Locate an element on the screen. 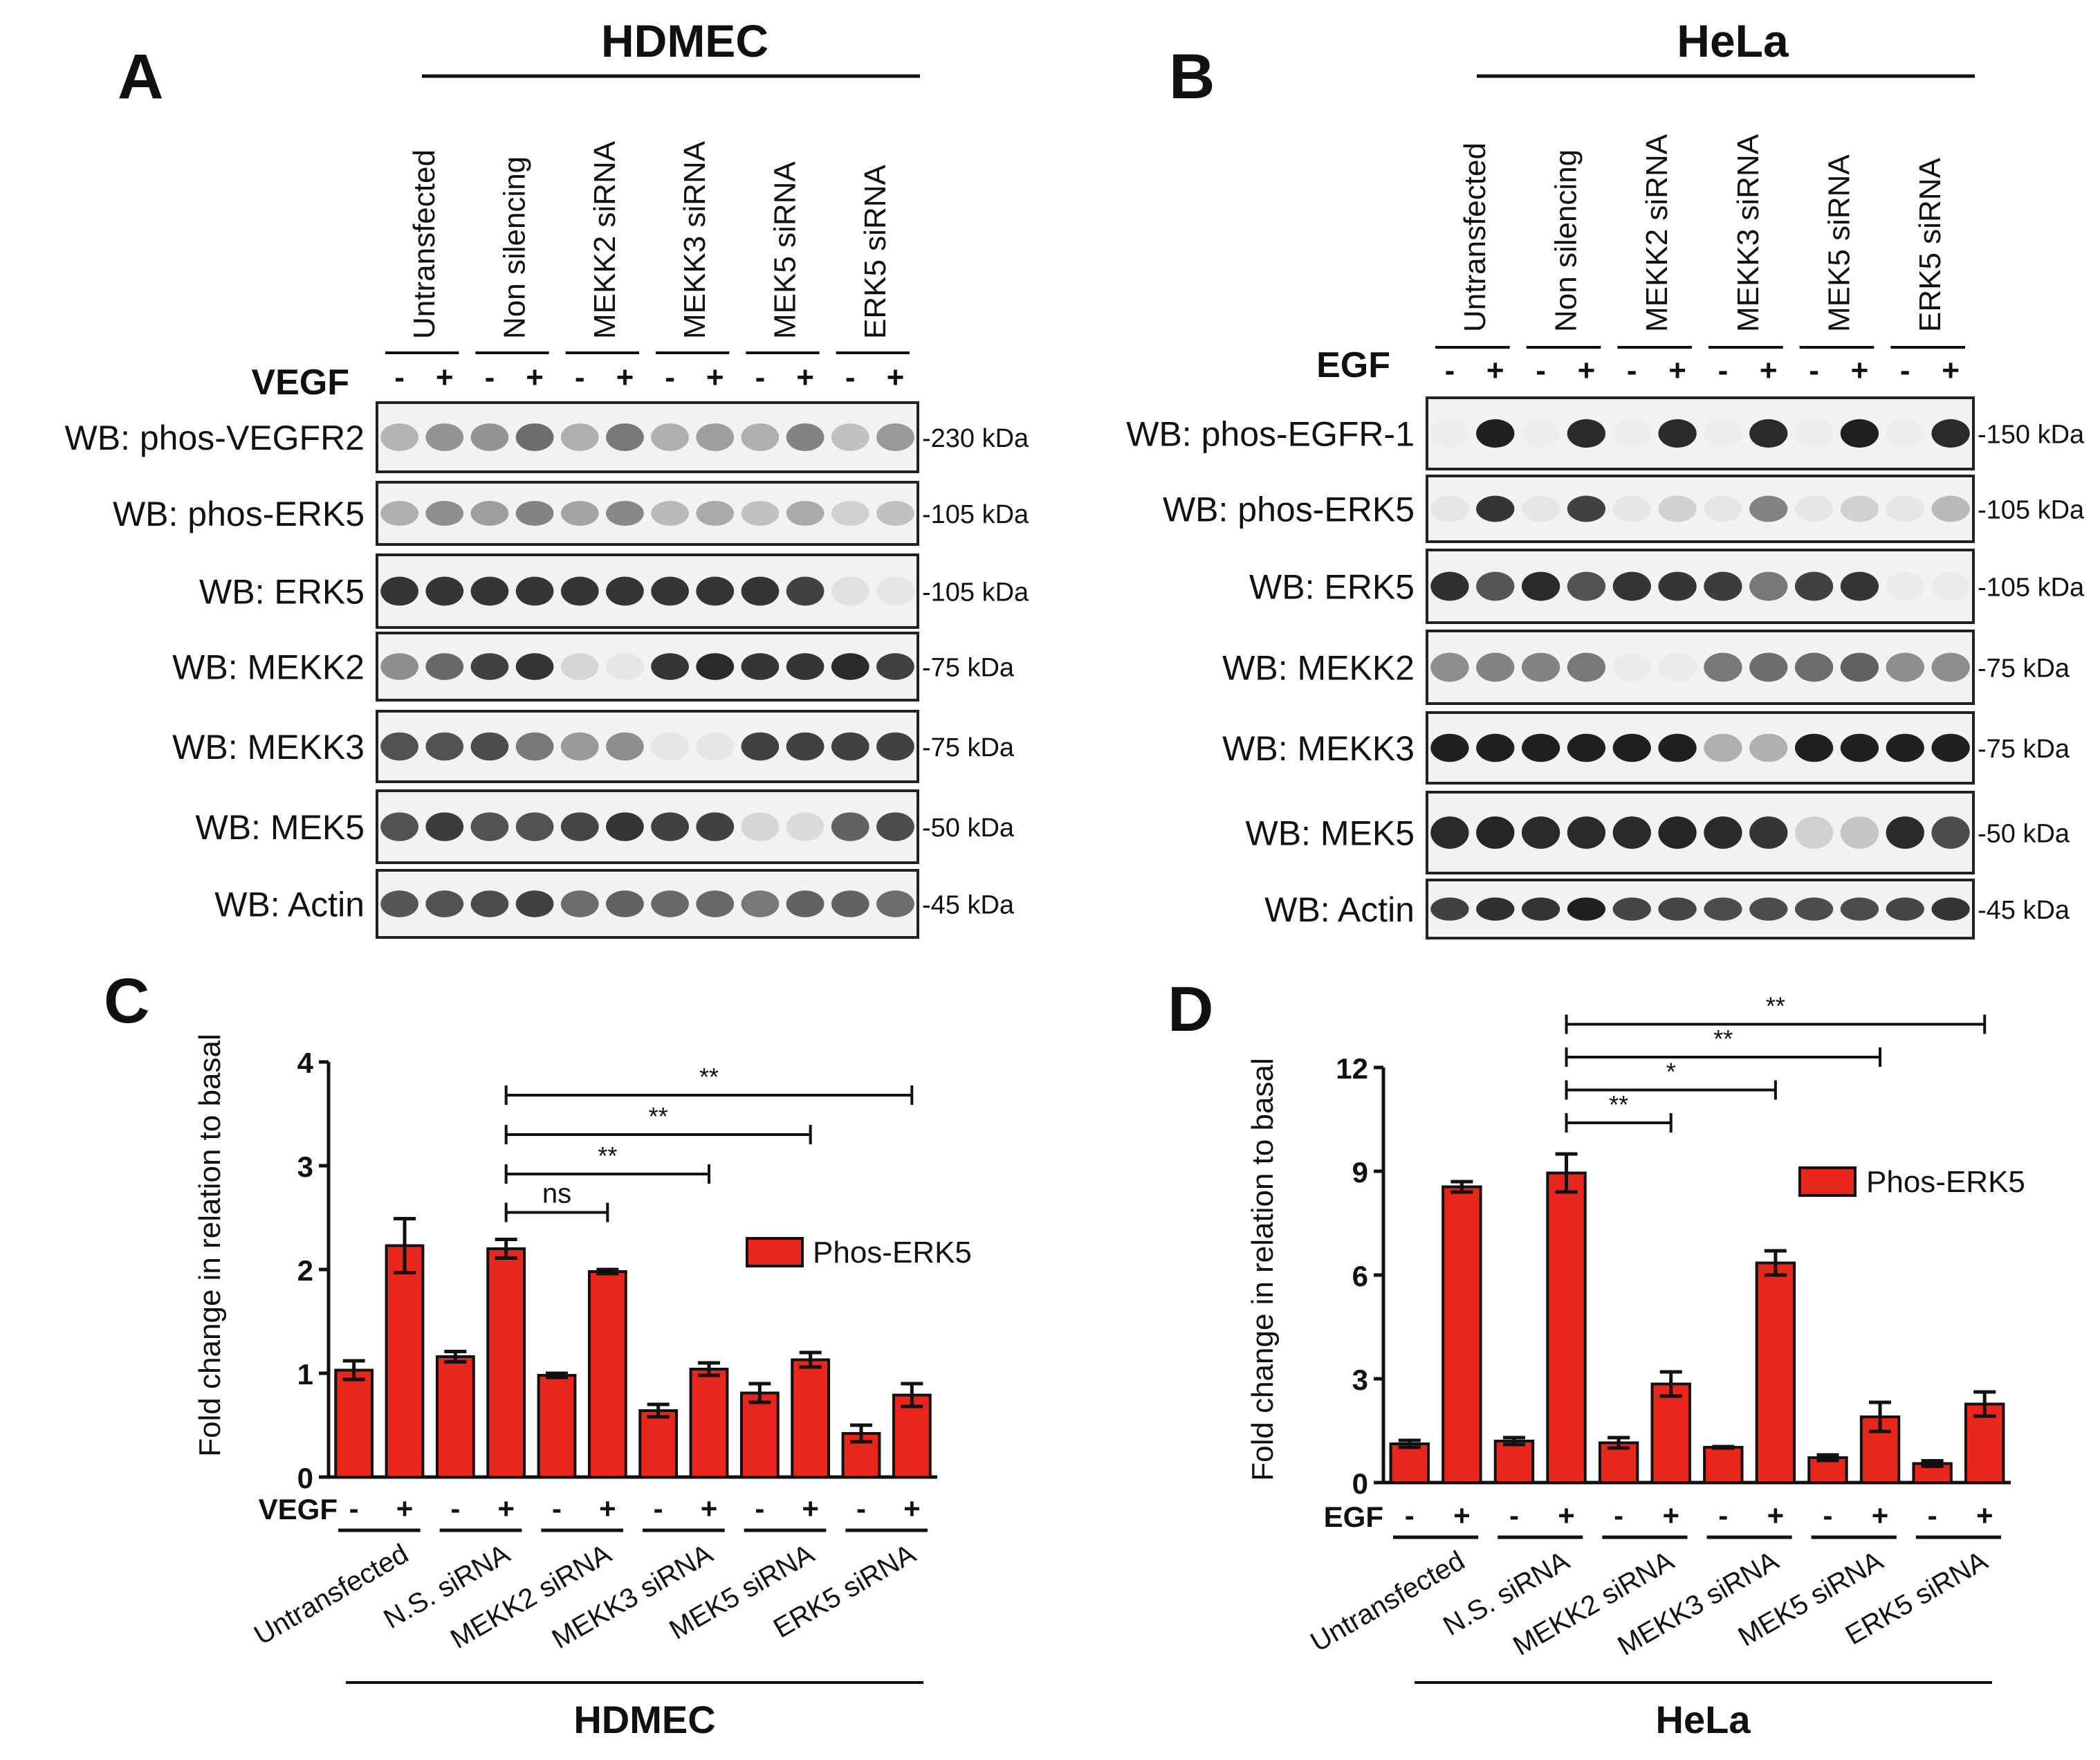 Image resolution: width=2100 pixels, height=1760 pixels. panel-b-cell-title: HeLa is located at coordinates (1733, 40).